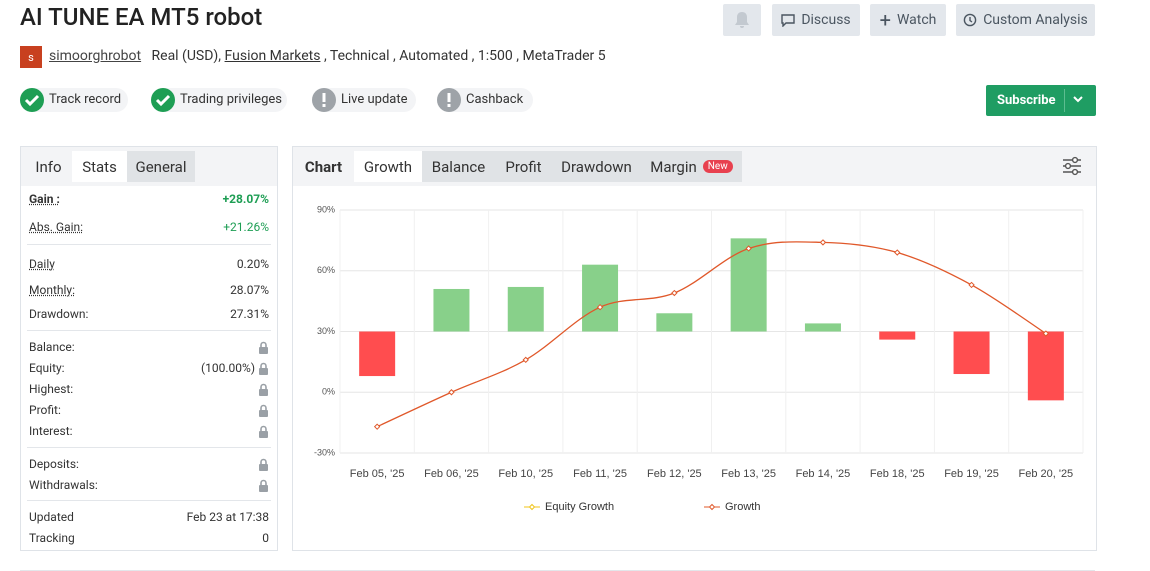  I want to click on stat-row: Interest:, so click(149, 431).